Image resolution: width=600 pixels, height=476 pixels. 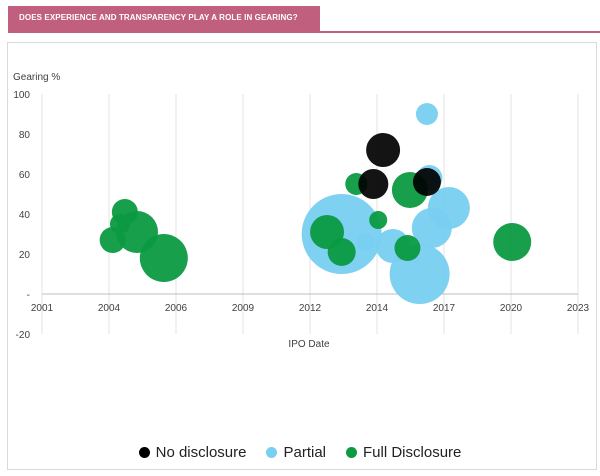 What do you see at coordinates (201, 452) in the screenshot?
I see `legend-label: No disclosure` at bounding box center [201, 452].